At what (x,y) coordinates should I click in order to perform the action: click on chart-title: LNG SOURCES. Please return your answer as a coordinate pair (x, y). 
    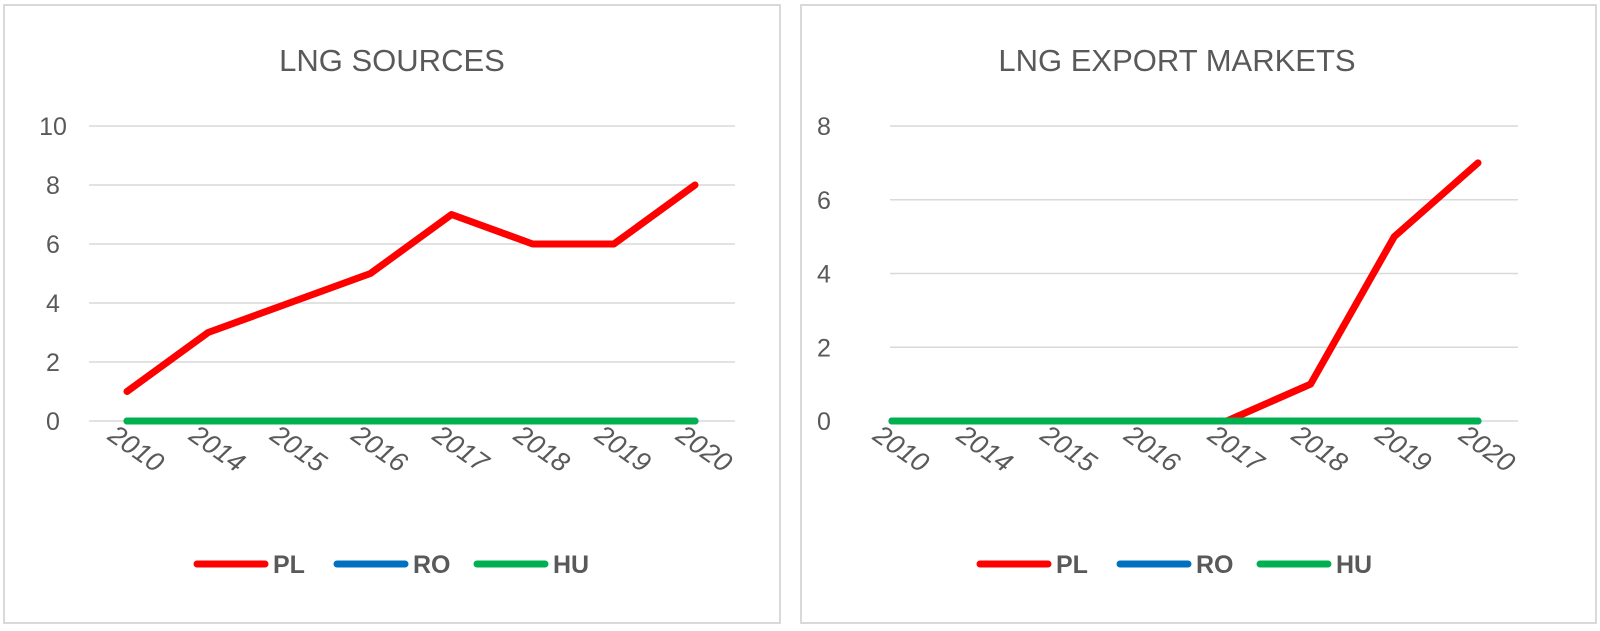
    Looking at the image, I should click on (392, 60).